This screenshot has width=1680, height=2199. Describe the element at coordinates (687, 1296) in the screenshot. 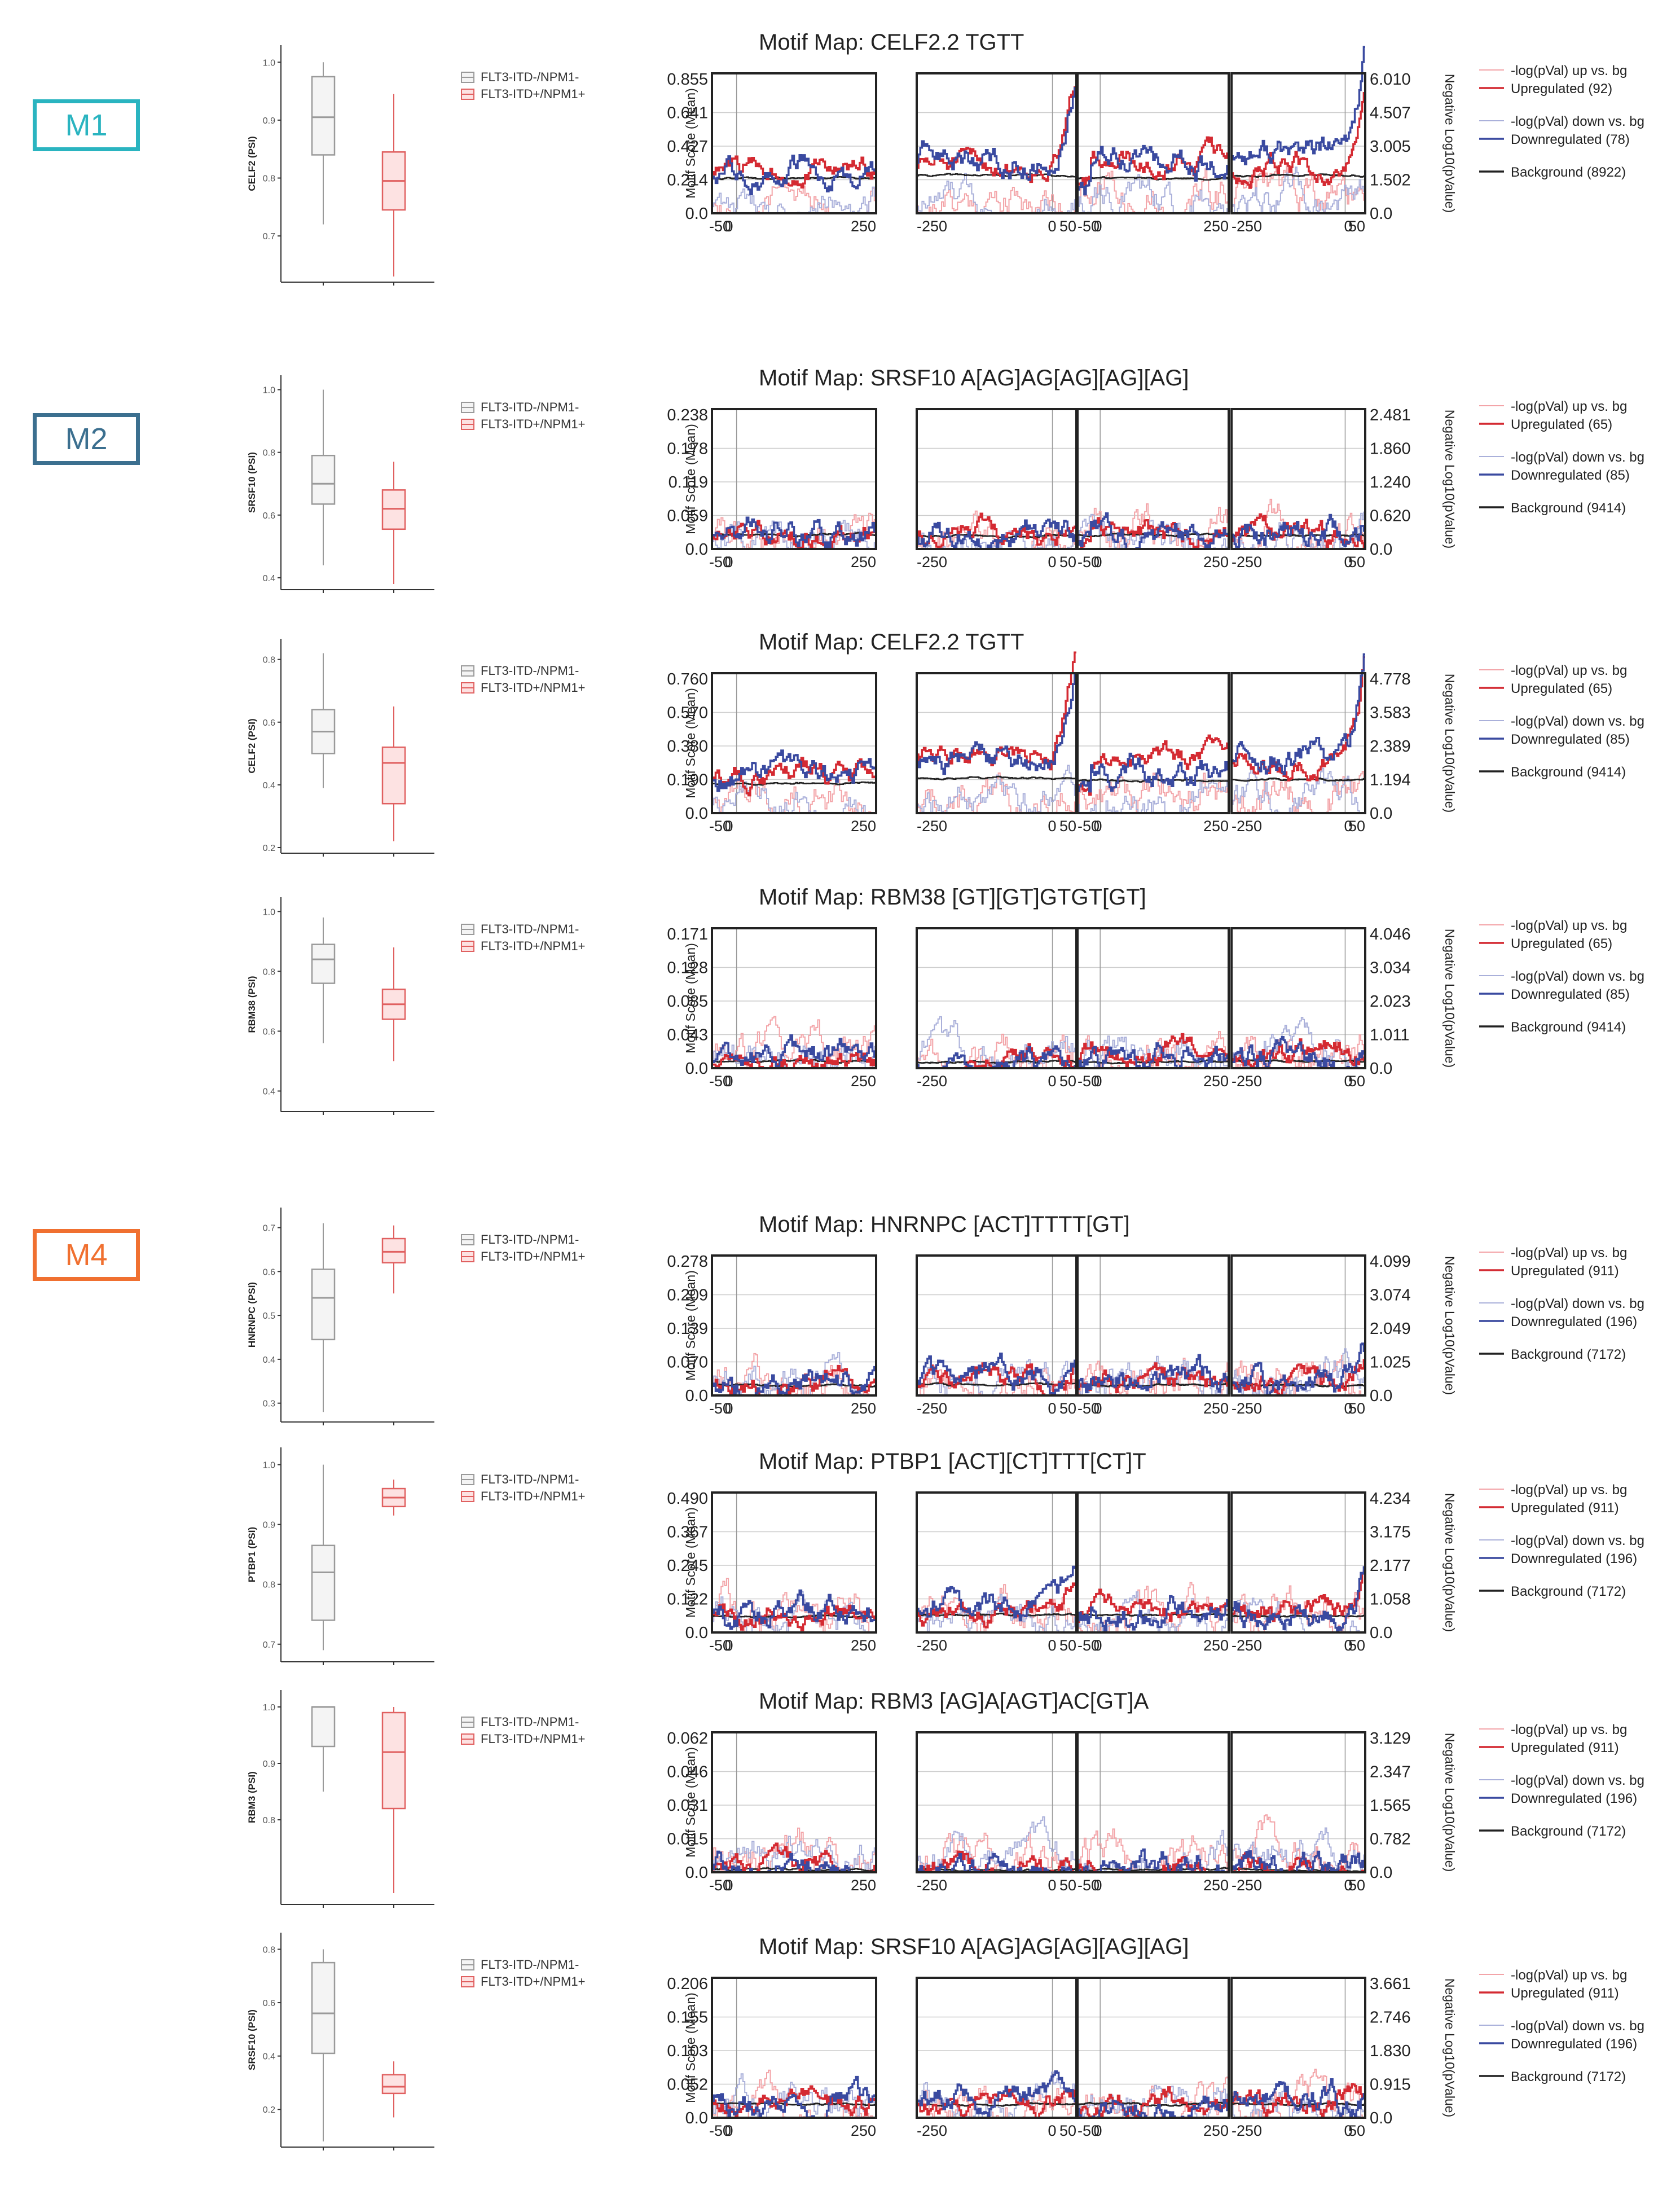

I see `y-tick-left: 0.209` at that location.